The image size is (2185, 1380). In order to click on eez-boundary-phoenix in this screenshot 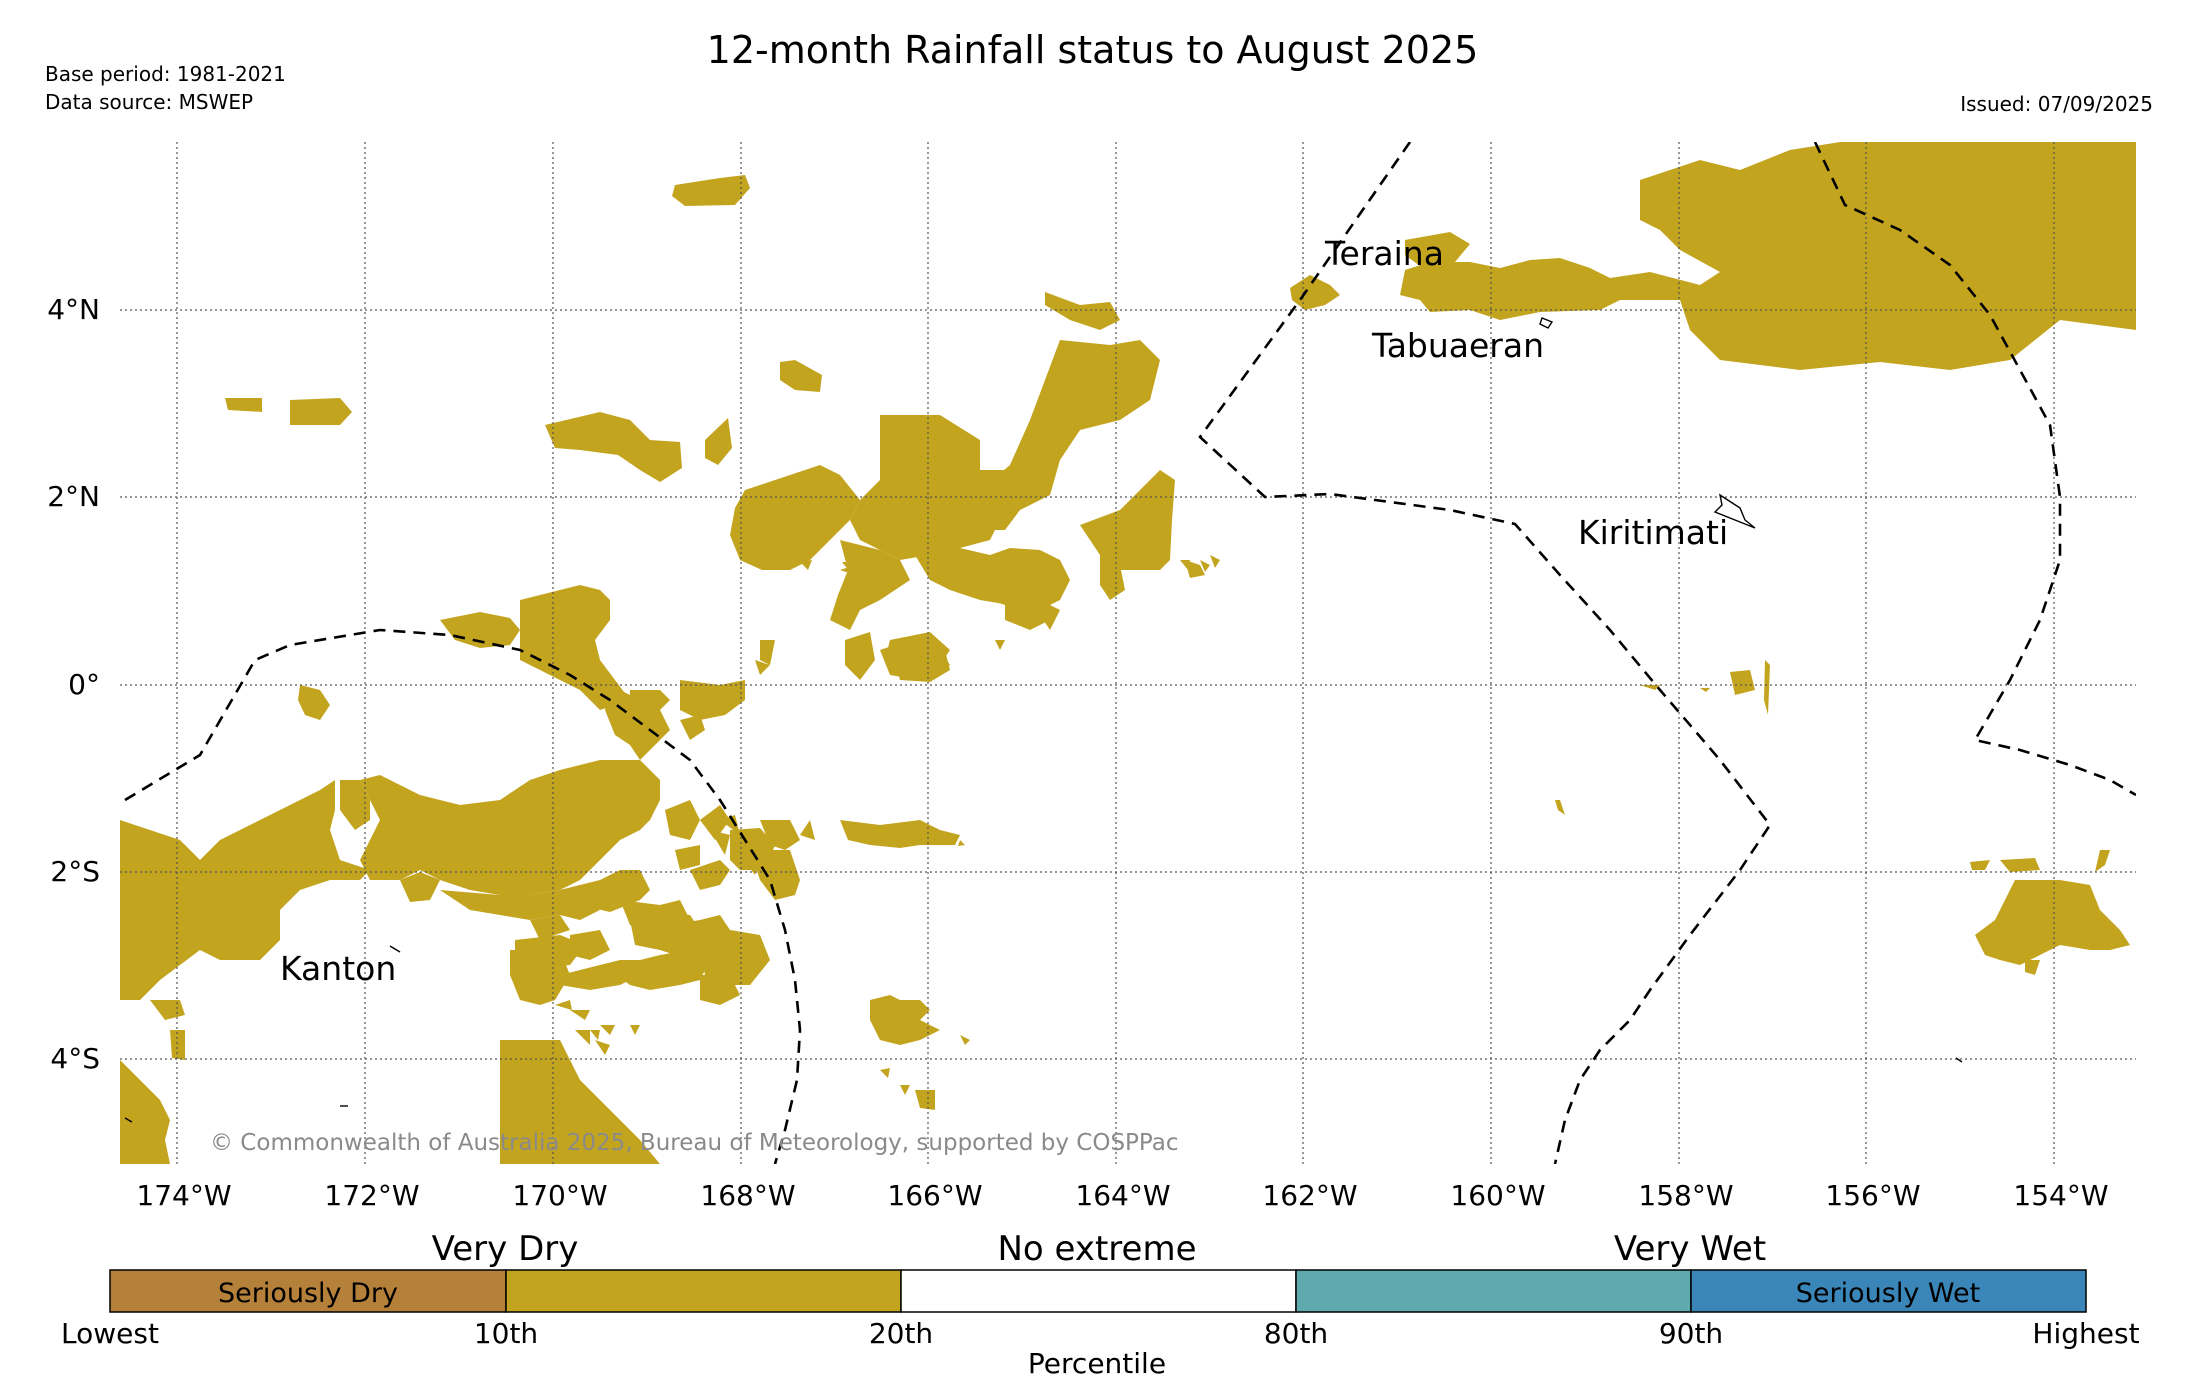, I will do `click(463, 896)`.